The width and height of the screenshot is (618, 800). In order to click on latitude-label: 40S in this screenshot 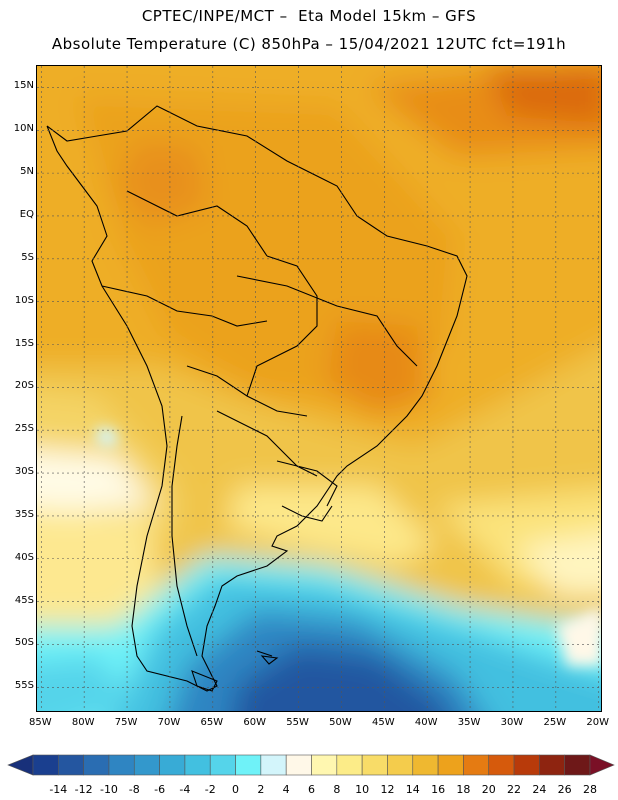, I will do `click(24, 557)`.